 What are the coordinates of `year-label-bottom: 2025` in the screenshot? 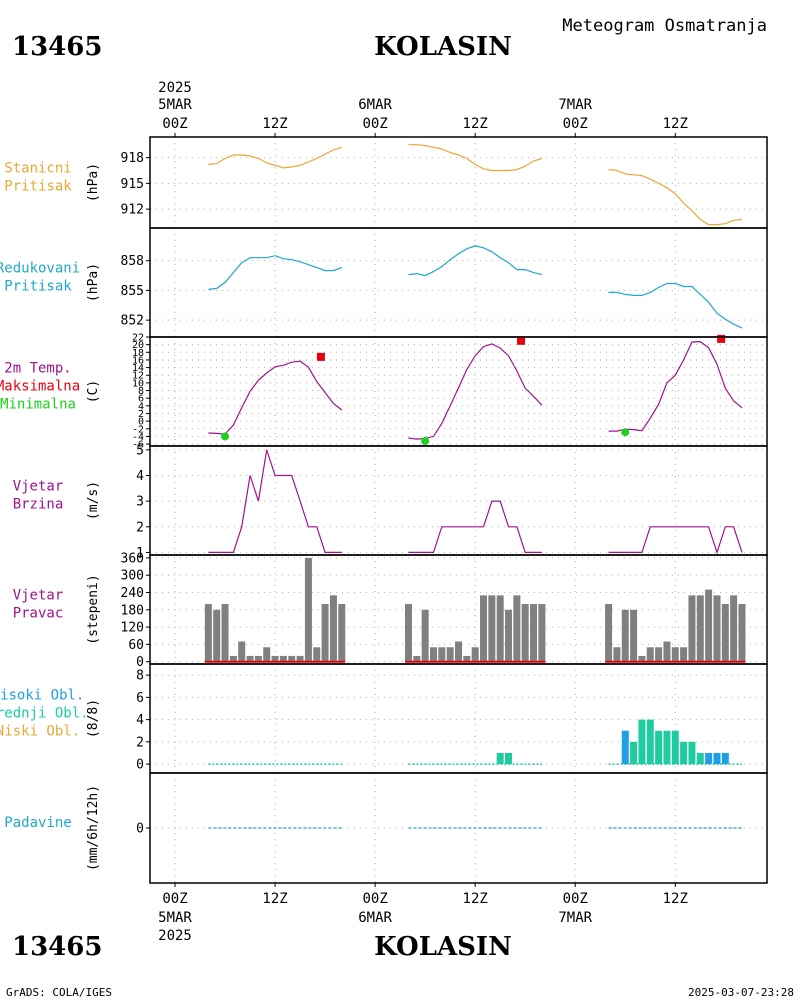 It's located at (175, 936).